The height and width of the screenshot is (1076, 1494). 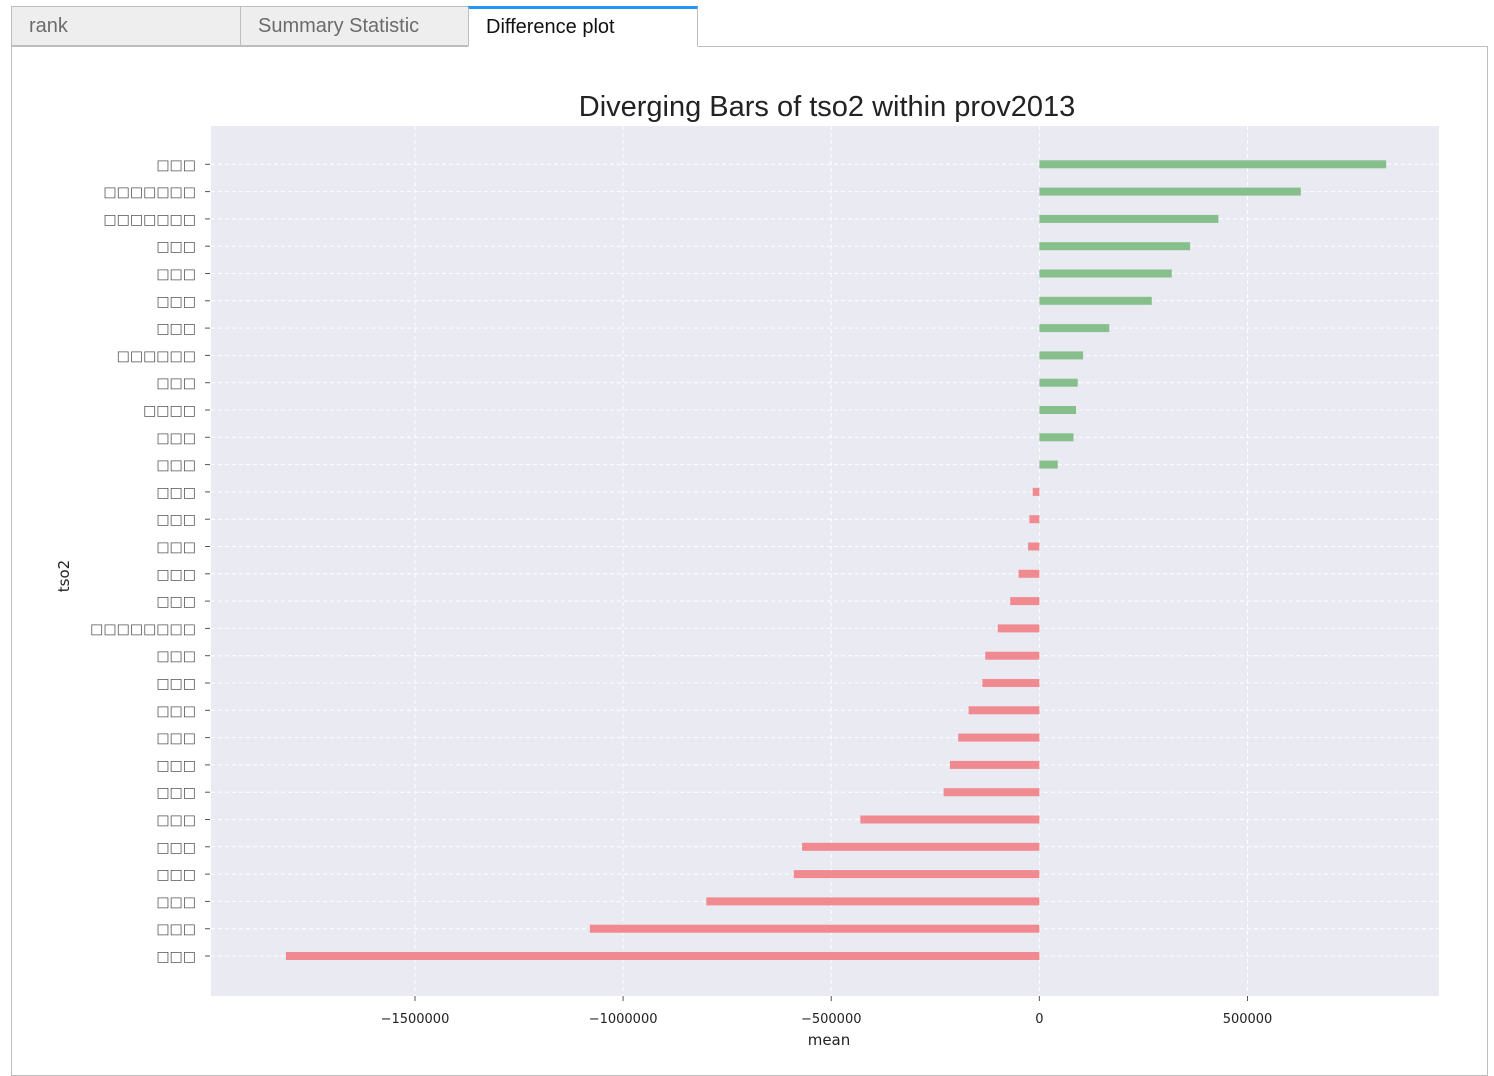 I want to click on x-tick-label: −1000000, so click(x=623, y=1019).